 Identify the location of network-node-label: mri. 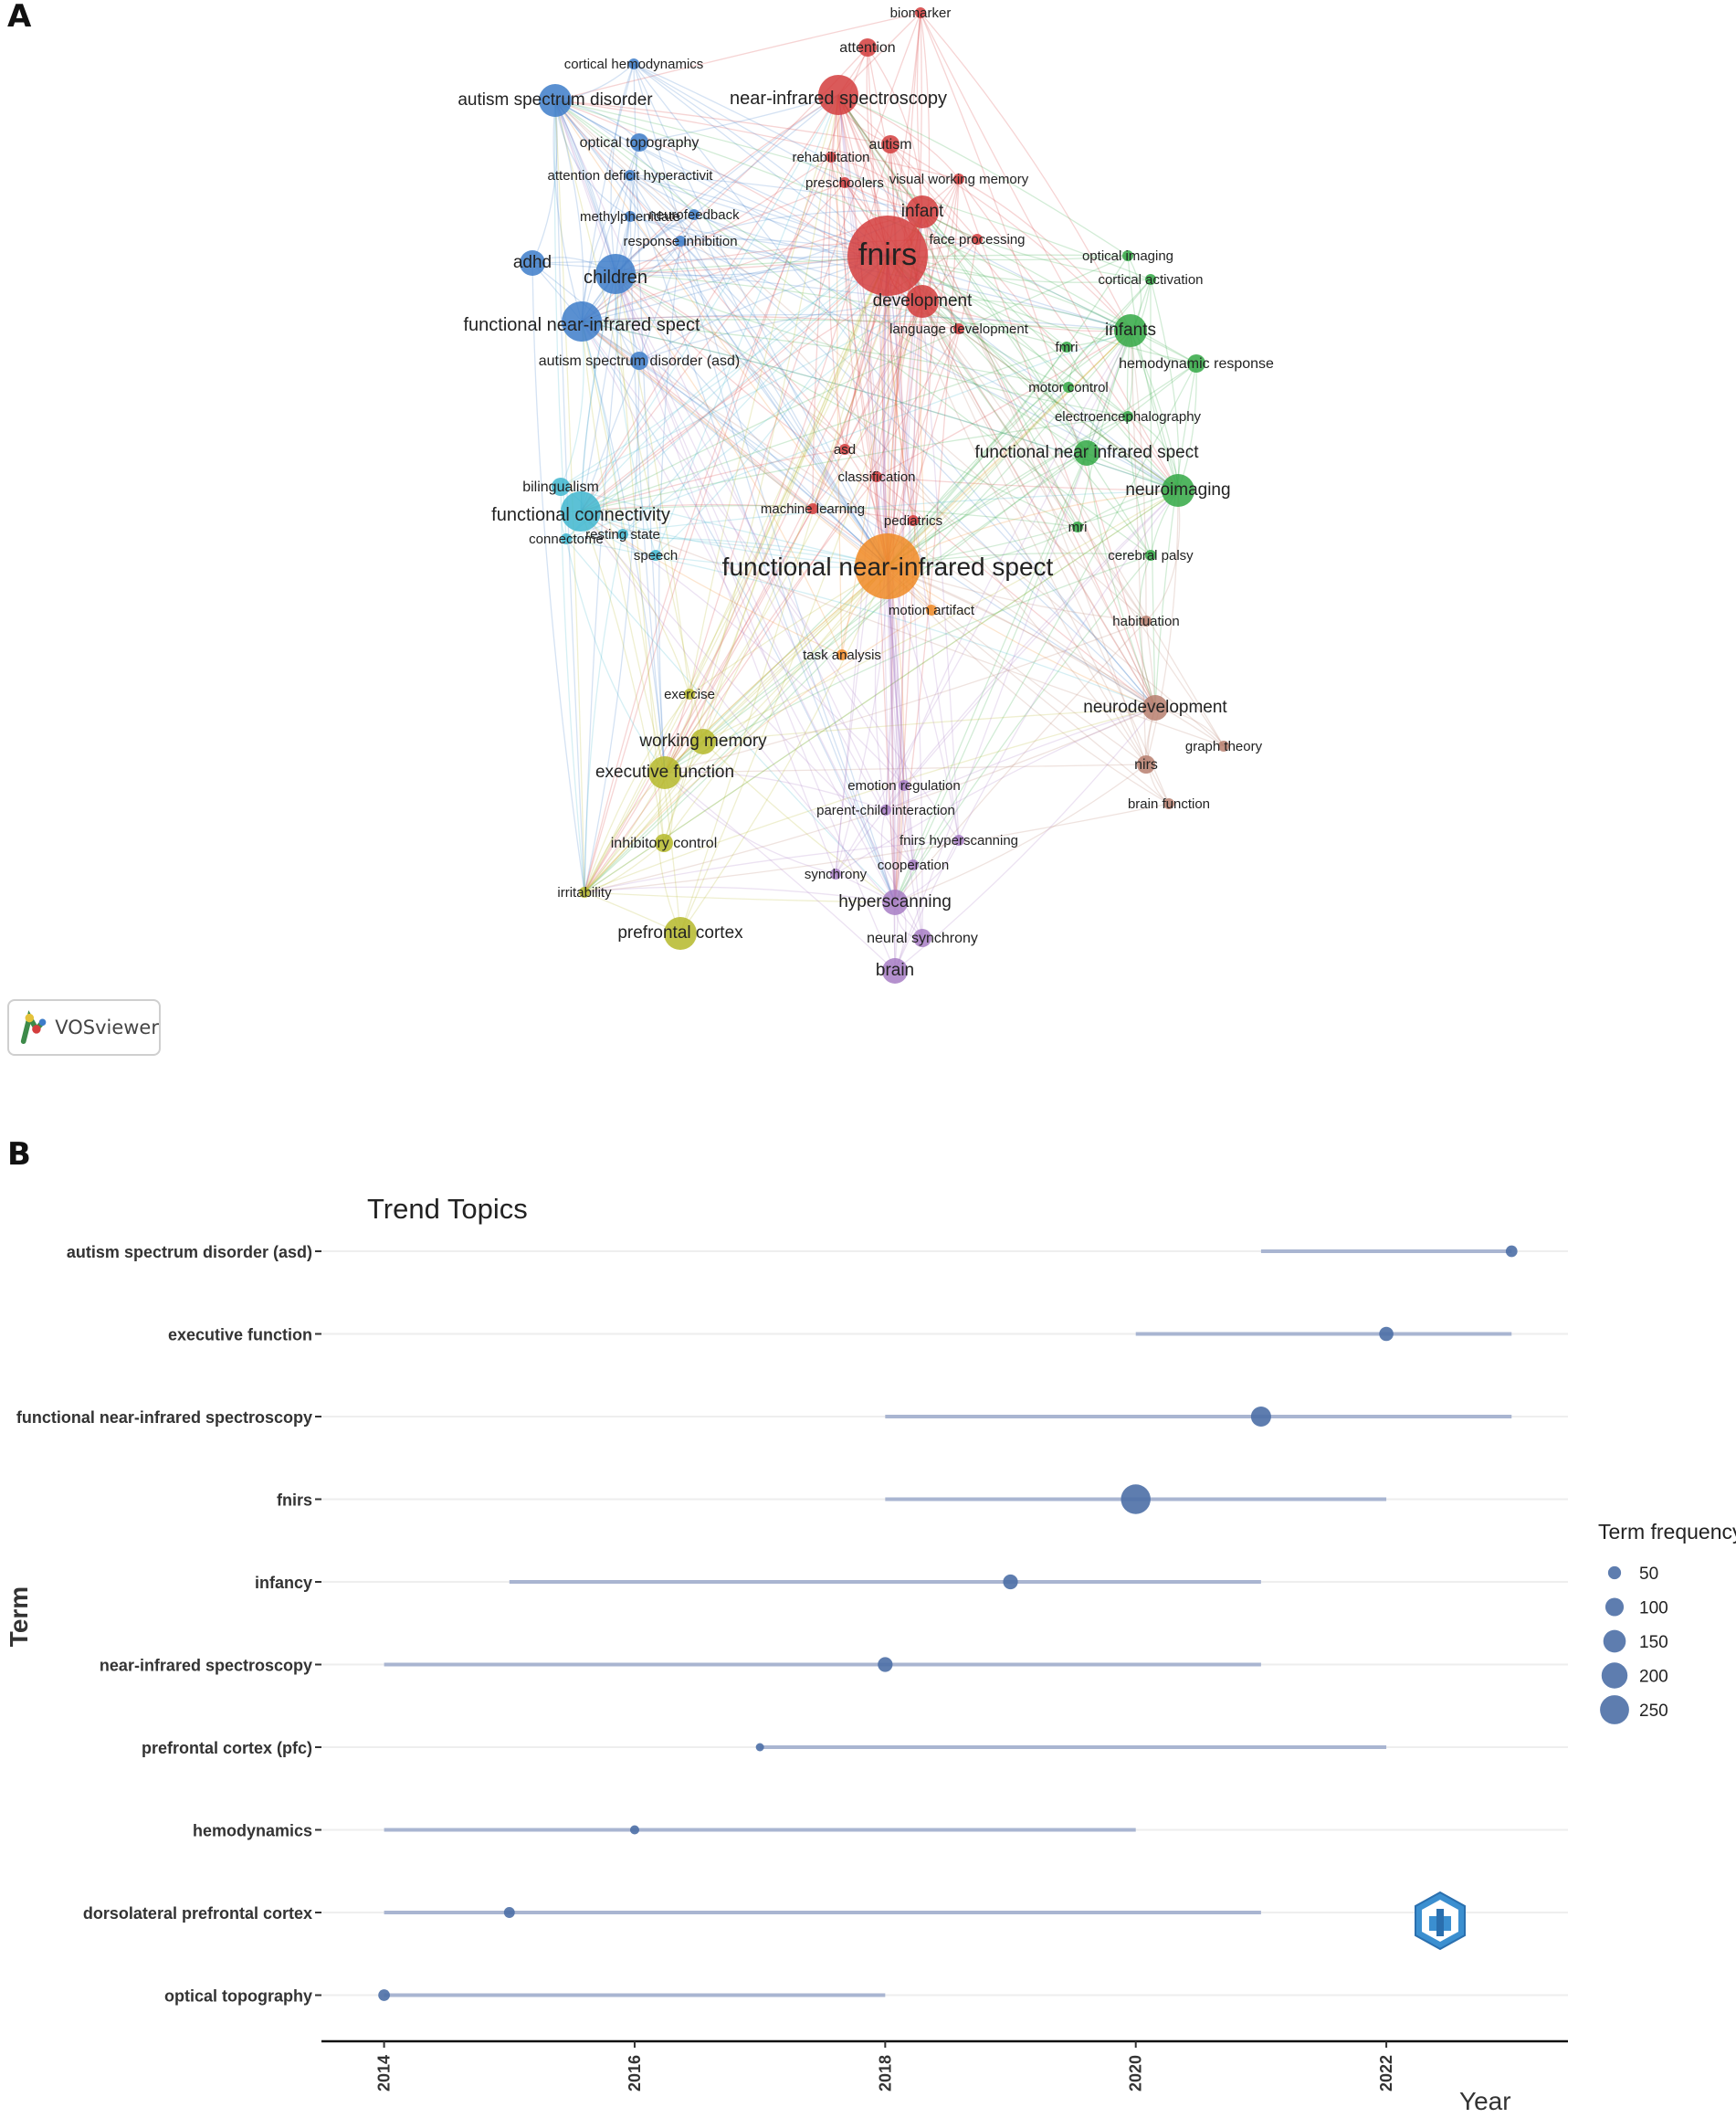
(1078, 527).